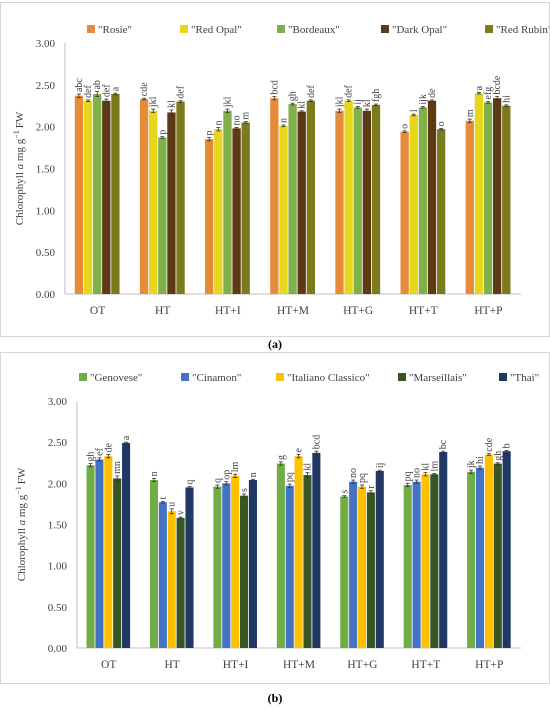  Describe the element at coordinates (358, 311) in the screenshot. I see `x-tick-label: HT+G` at that location.